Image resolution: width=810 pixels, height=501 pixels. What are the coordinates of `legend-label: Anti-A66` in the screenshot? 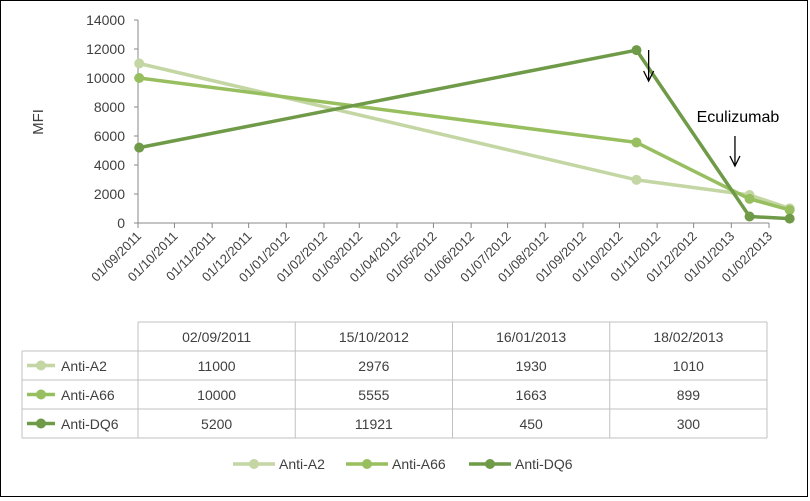 It's located at (419, 464).